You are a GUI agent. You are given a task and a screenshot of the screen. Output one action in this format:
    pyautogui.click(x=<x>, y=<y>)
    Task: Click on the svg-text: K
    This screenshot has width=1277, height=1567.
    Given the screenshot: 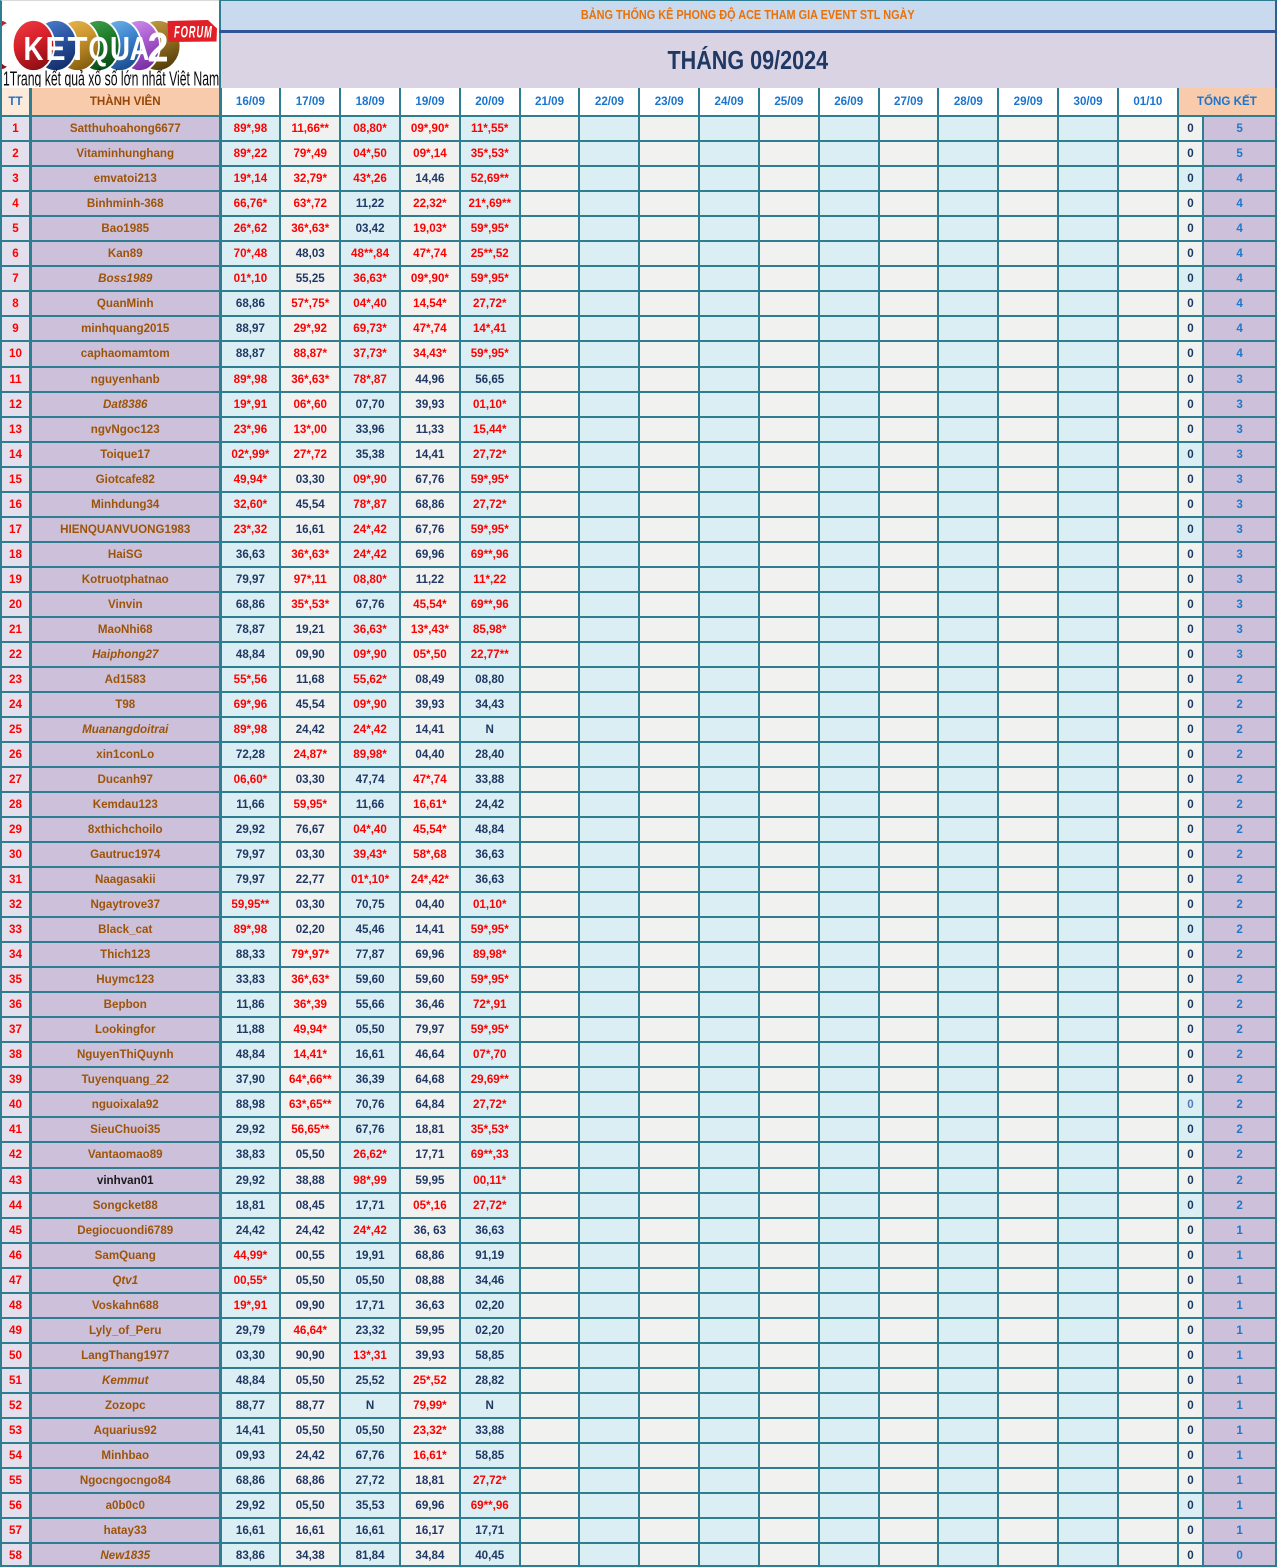 What is the action you would take?
    pyautogui.click(x=34, y=48)
    